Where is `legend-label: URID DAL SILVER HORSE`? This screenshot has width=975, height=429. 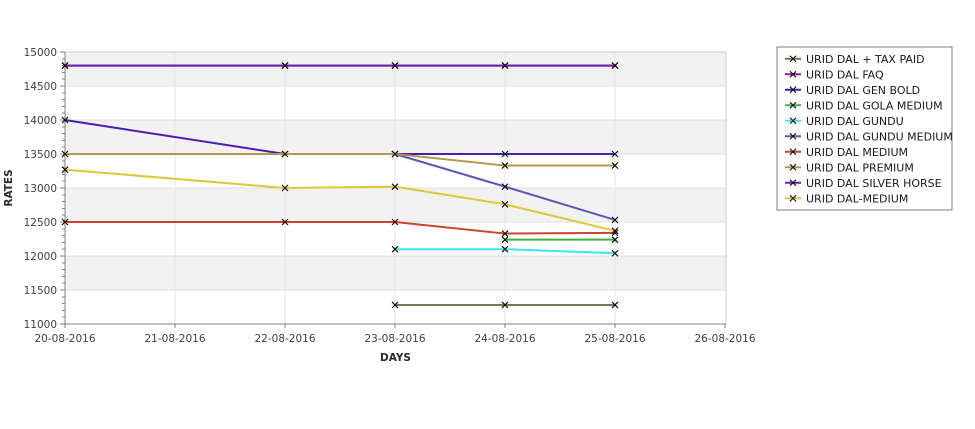 legend-label: URID DAL SILVER HORSE is located at coordinates (874, 183).